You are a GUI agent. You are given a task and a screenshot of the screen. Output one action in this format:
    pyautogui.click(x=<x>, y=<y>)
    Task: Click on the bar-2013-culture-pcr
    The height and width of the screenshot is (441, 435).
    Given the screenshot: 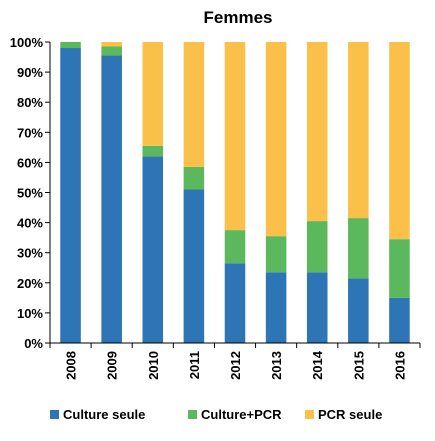 What is the action you would take?
    pyautogui.click(x=276, y=254)
    